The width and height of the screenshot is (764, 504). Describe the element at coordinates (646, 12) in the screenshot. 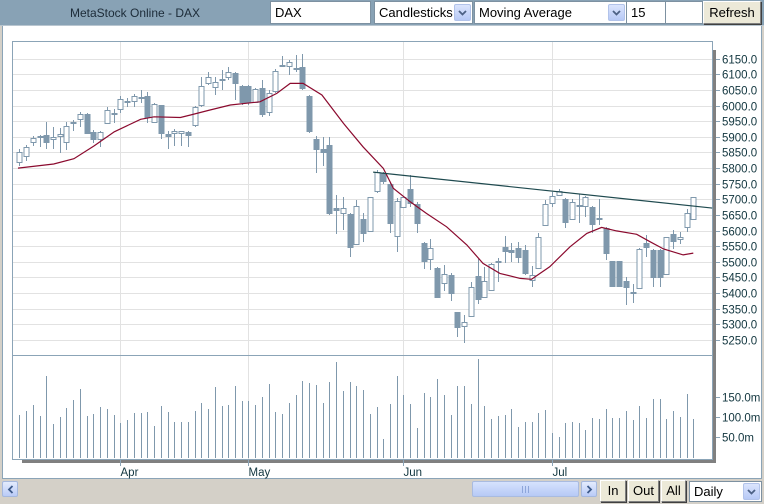

I see `period-input` at that location.